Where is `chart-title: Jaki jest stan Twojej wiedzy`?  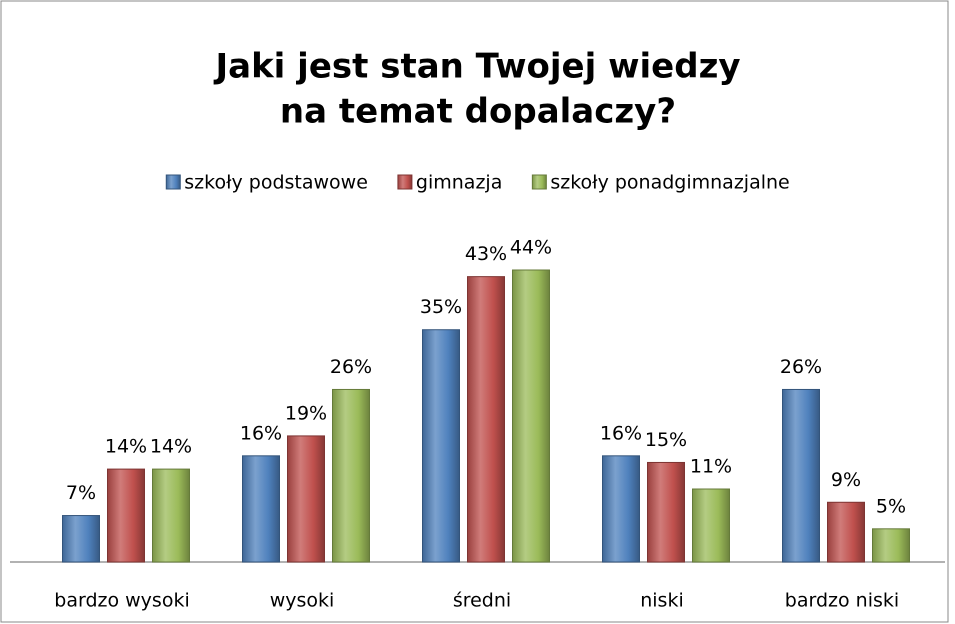
chart-title: Jaki jest stan Twojej wiedzy is located at coordinates (476, 67).